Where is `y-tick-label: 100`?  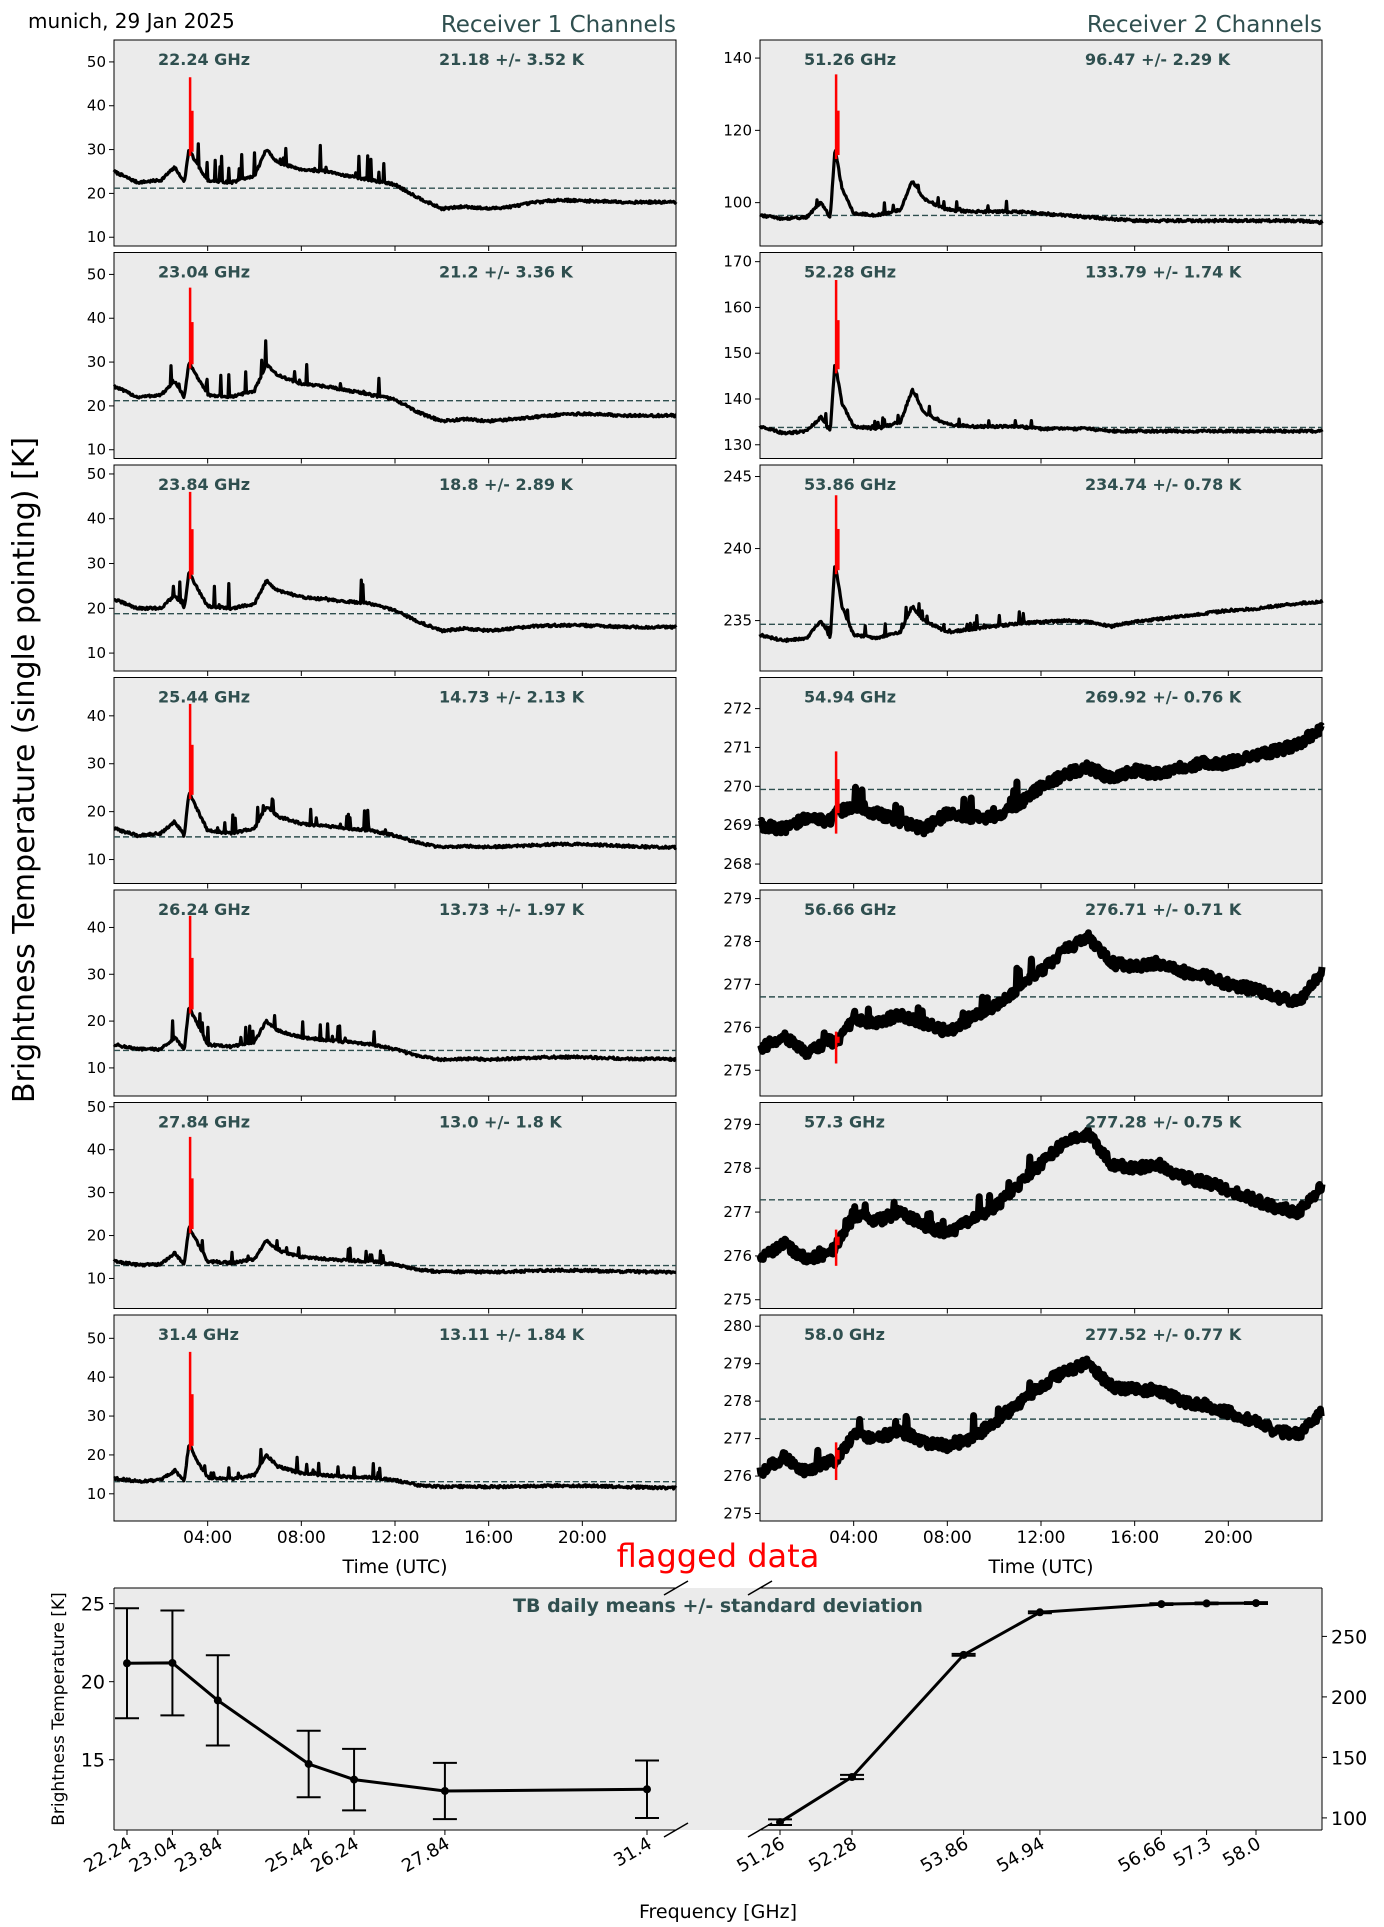
y-tick-label: 100 is located at coordinates (737, 203).